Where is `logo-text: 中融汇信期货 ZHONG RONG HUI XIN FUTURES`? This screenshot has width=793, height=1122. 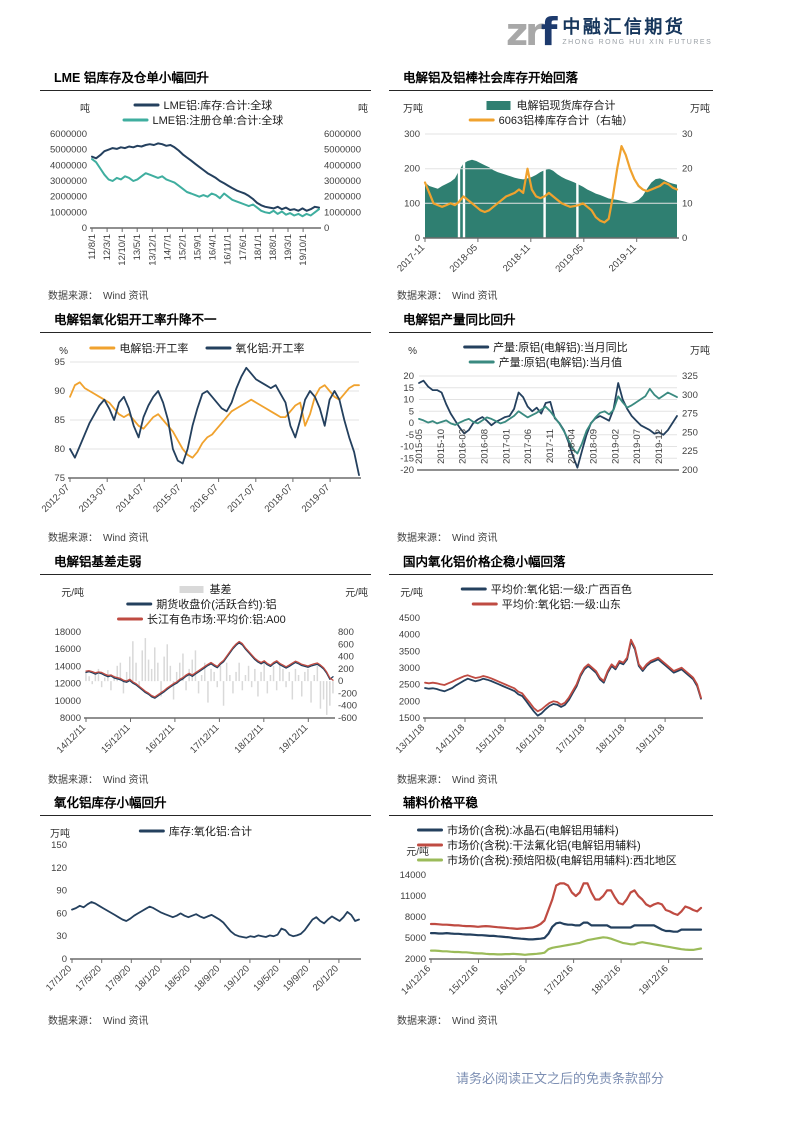 logo-text: 中融汇信期货 ZHONG RONG HUI XIN FUTURES is located at coordinates (637, 30).